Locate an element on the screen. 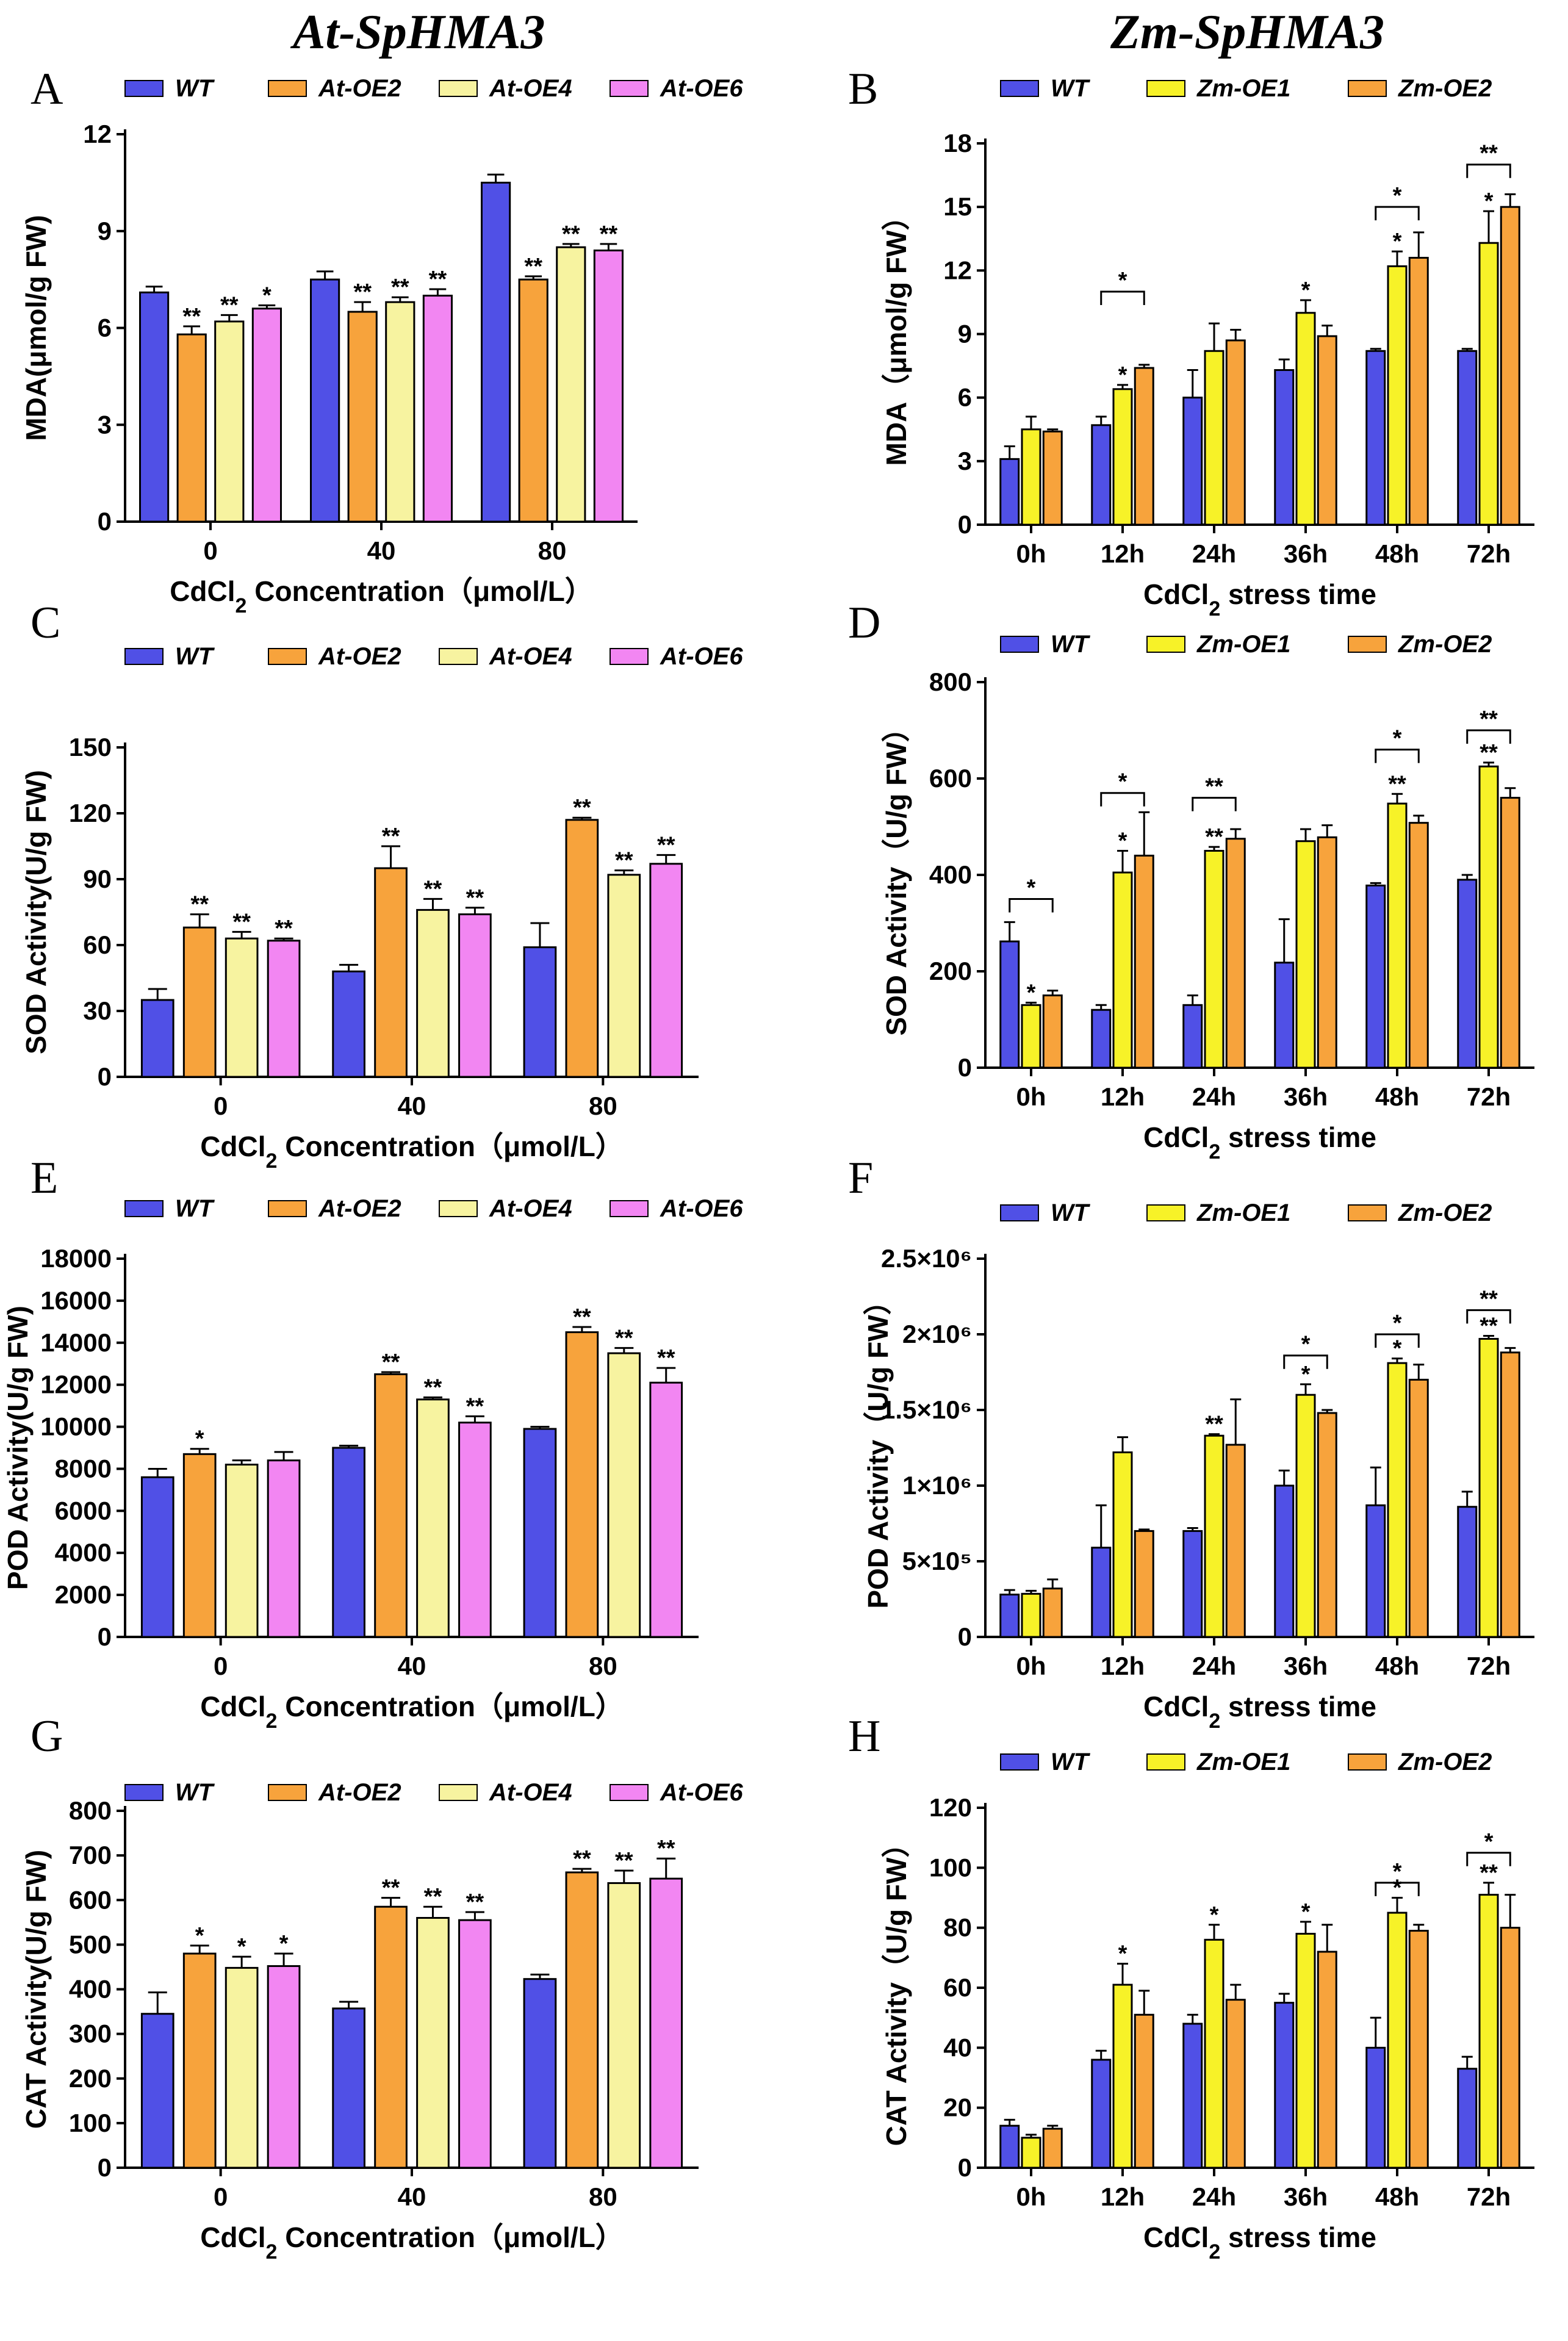 This screenshot has width=1568, height=2341. panel-letter: B is located at coordinates (863, 89).